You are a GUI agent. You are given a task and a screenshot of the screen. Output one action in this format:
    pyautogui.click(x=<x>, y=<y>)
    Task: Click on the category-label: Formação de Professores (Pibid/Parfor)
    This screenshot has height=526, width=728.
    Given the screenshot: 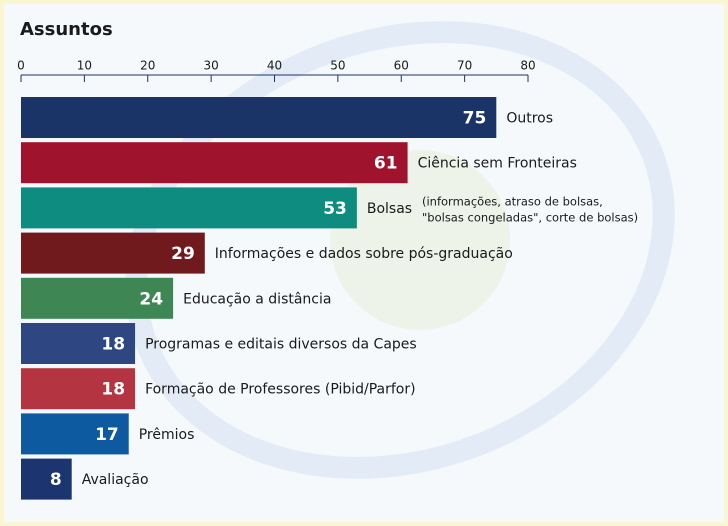 What is the action you would take?
    pyautogui.click(x=280, y=390)
    